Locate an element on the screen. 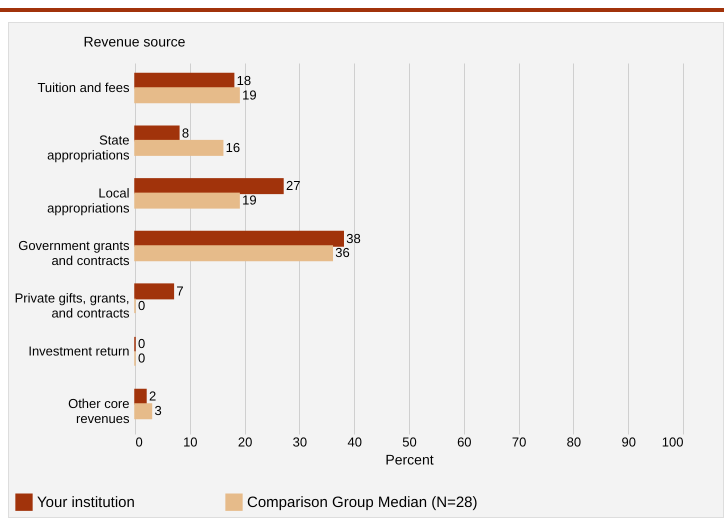 This screenshot has height=518, width=724. y-tick-label: Tuition and fees is located at coordinates (83, 88).